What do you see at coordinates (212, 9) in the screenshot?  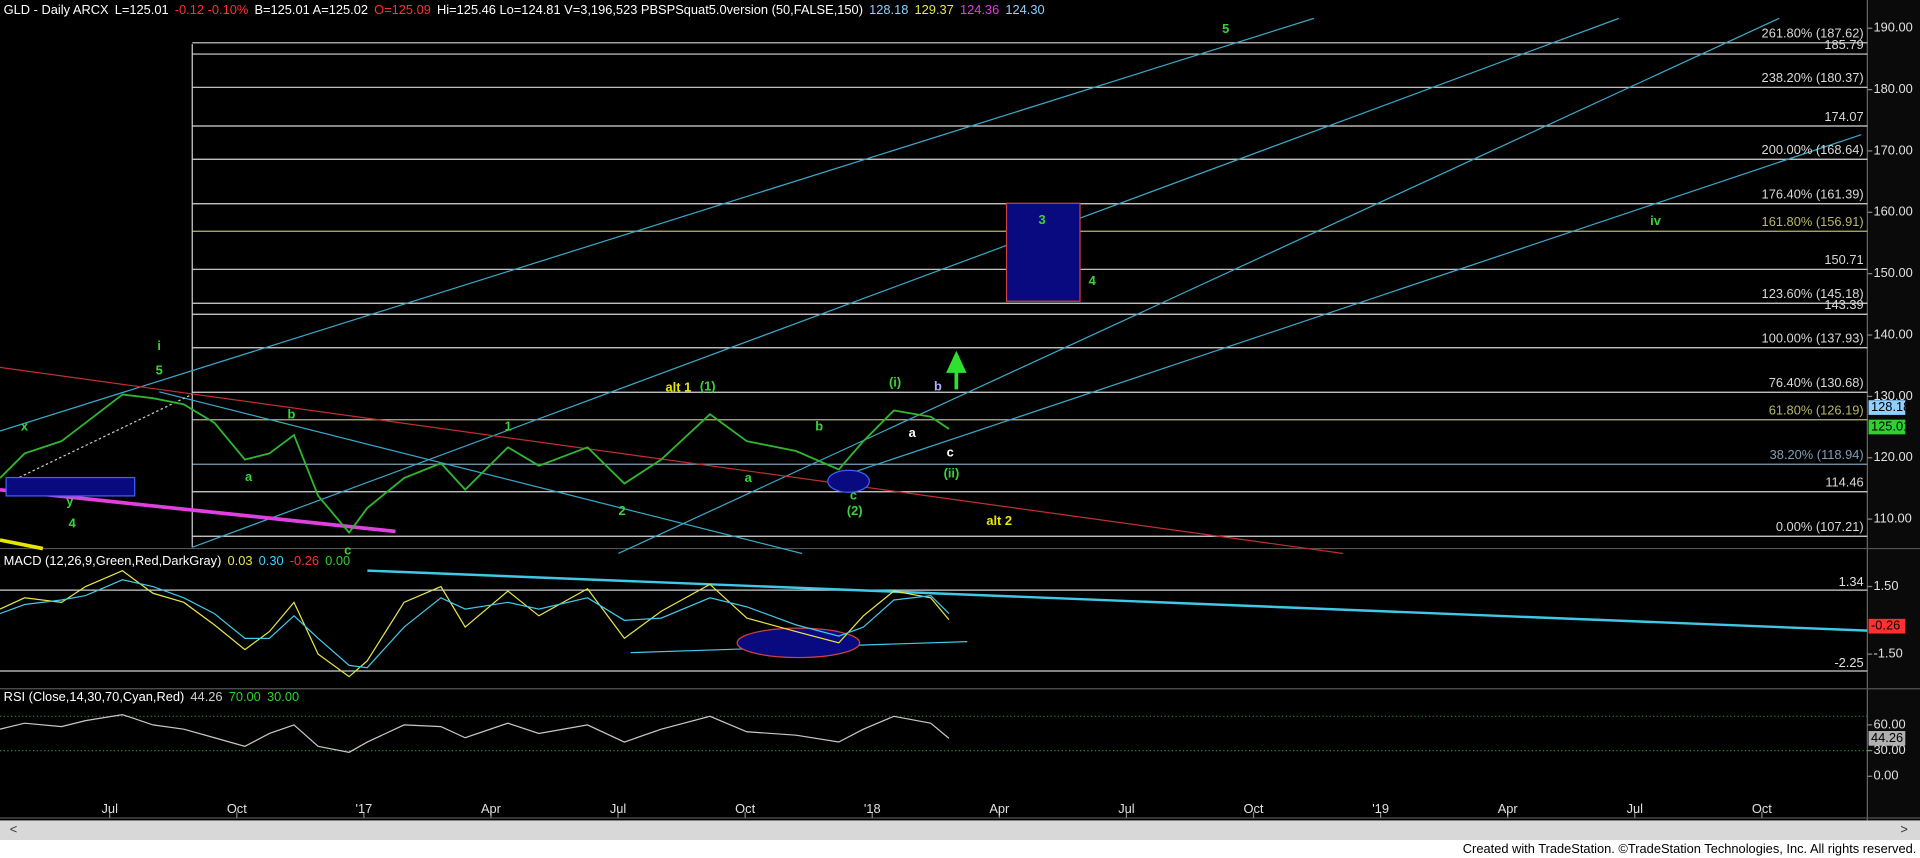 I see `header-segment: -0.12 -0.10%` at bounding box center [212, 9].